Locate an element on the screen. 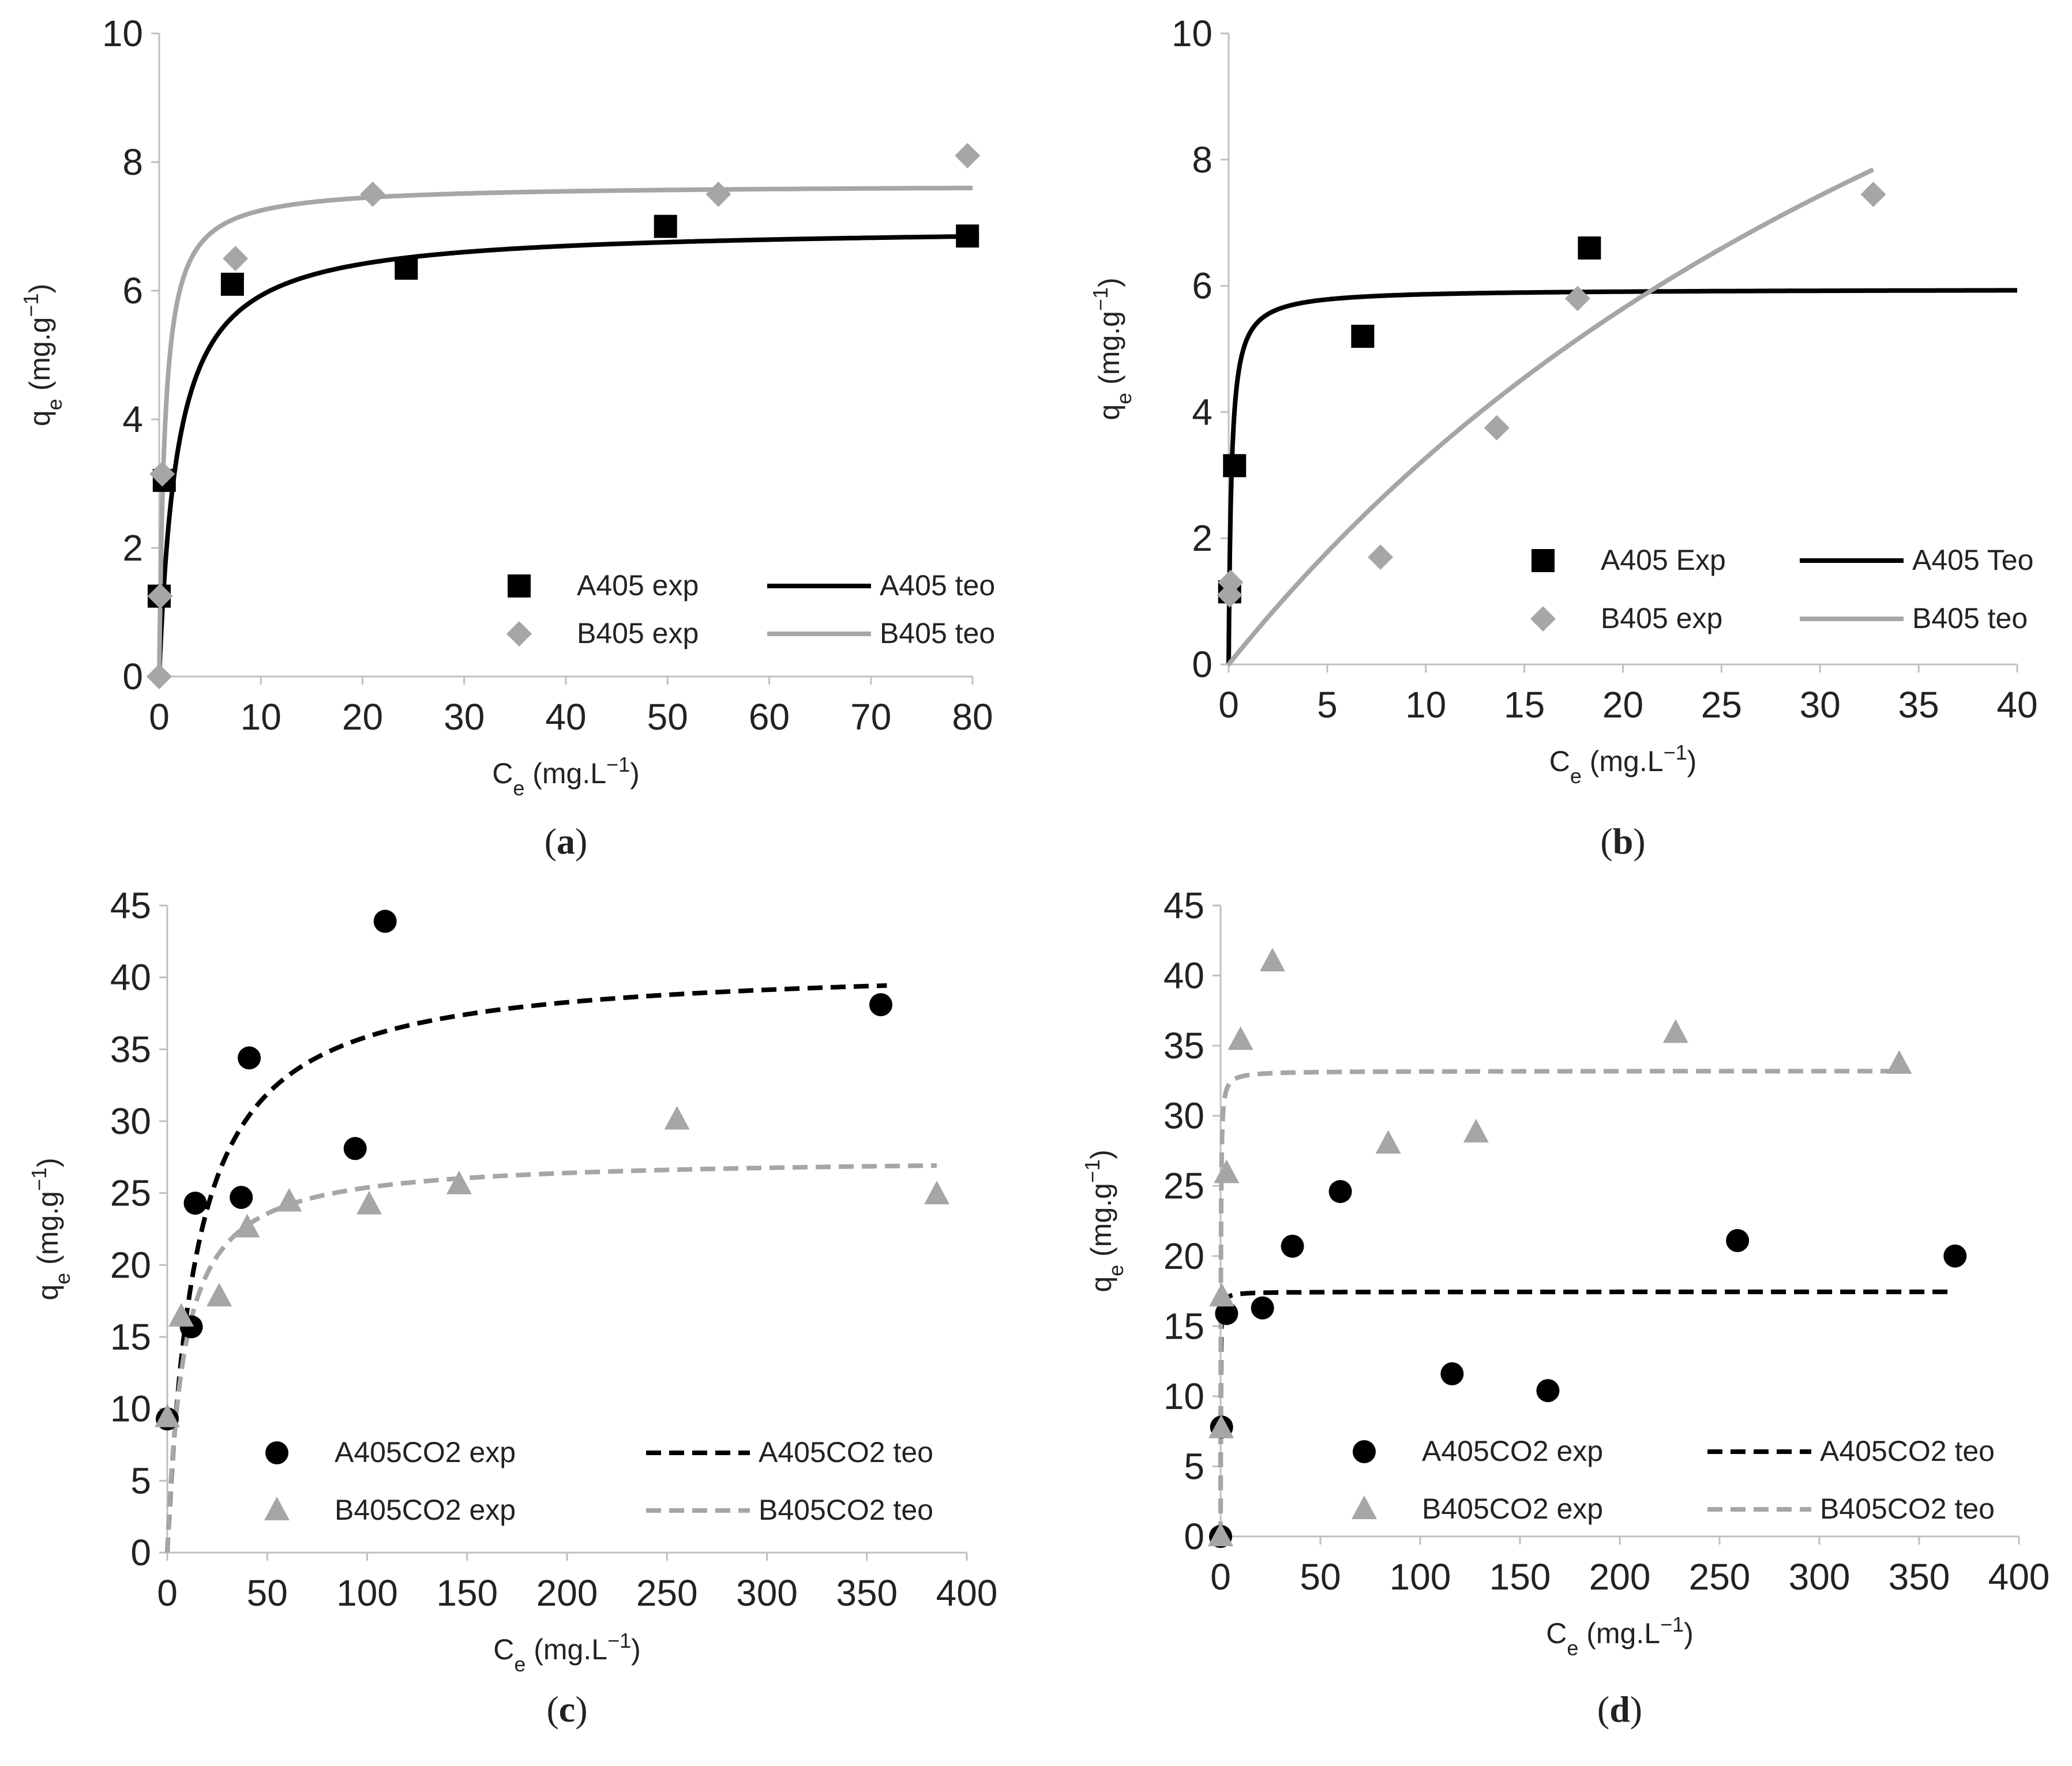 The width and height of the screenshot is (2072, 1766). panel-d-y-tick-label: 15 is located at coordinates (1183, 1326).